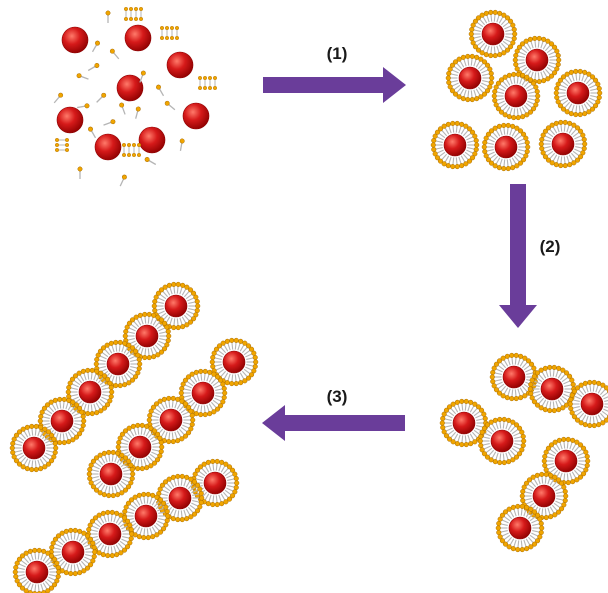  I want to click on step-label: (2), so click(550, 246).